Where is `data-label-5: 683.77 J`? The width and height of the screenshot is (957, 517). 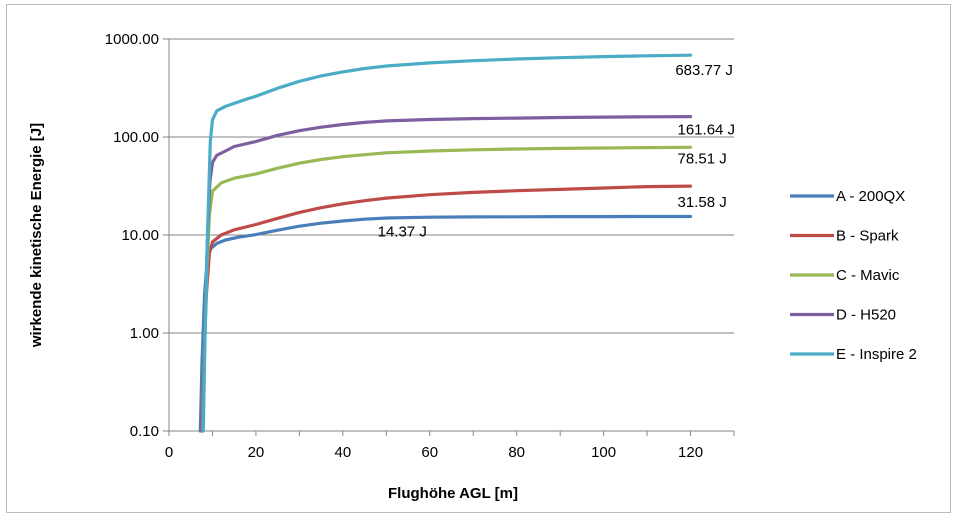
data-label-5: 683.77 J is located at coordinates (704, 70).